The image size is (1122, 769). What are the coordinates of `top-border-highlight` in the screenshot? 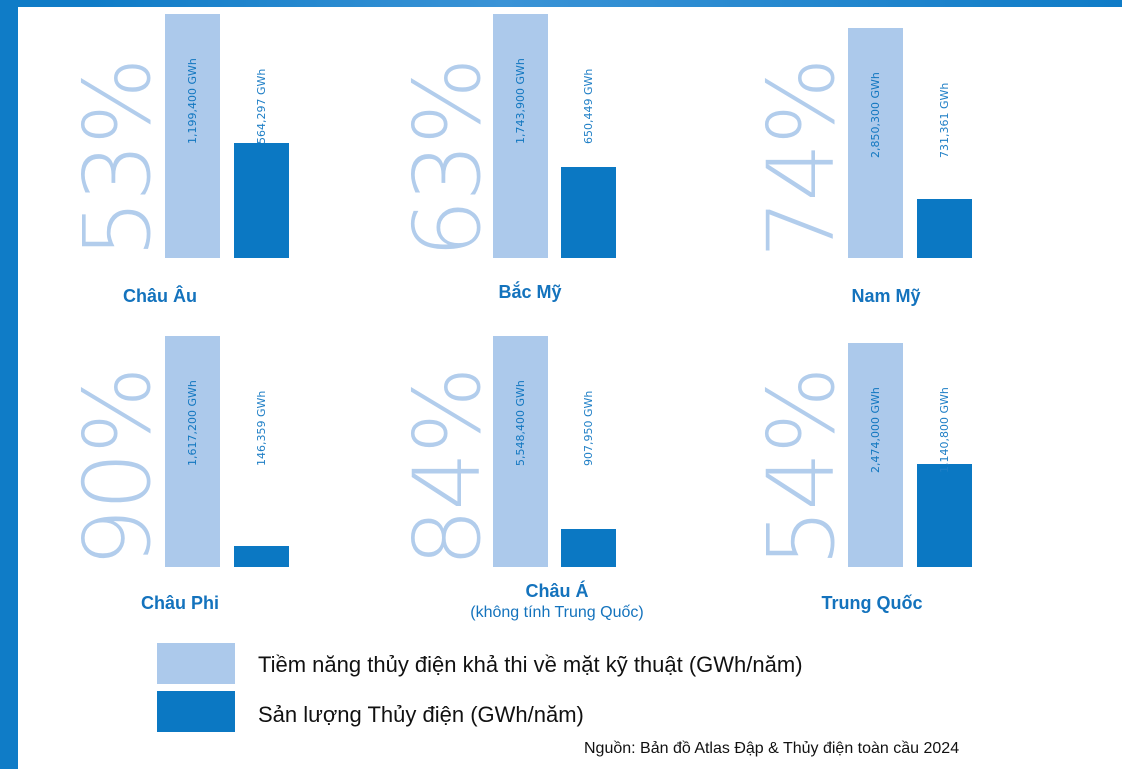 It's located at (606, 3).